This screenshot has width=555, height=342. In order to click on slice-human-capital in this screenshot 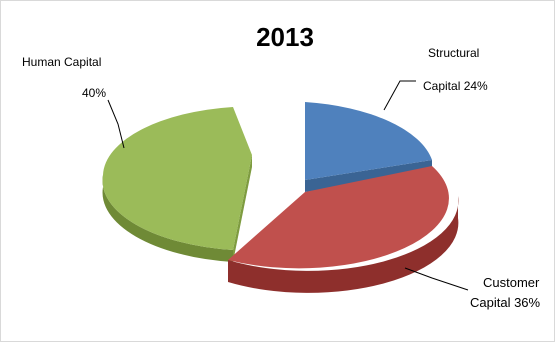, I will do `click(177, 184)`.